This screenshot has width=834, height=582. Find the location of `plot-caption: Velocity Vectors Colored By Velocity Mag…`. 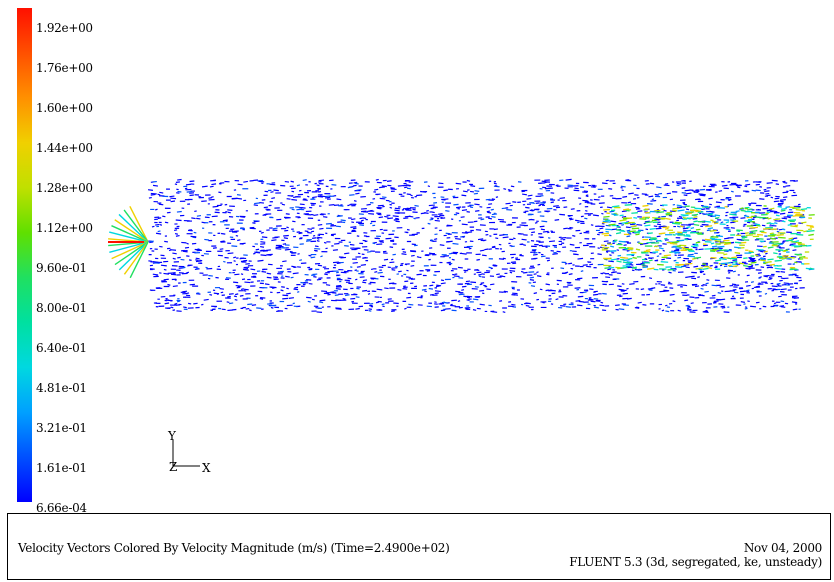

plot-caption: Velocity Vectors Colored By Velocity Mag… is located at coordinates (234, 548).